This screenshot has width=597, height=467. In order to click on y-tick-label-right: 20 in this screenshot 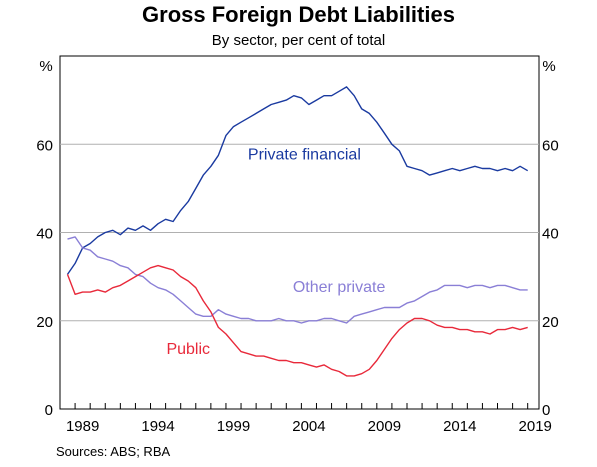, I will do `click(550, 322)`.